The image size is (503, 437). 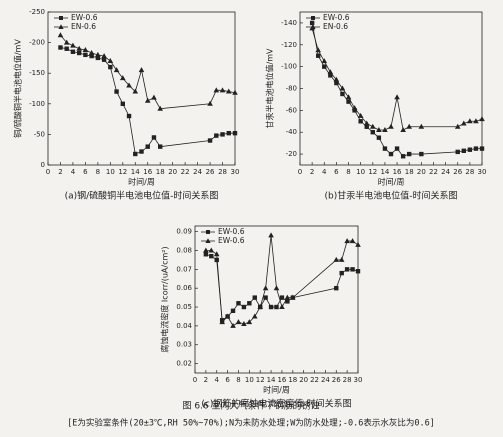 What do you see at coordinates (250, 406) in the screenshot?
I see `figure-title: 图 6.6 室内大气条件下钢筋的锈蚀` at bounding box center [250, 406].